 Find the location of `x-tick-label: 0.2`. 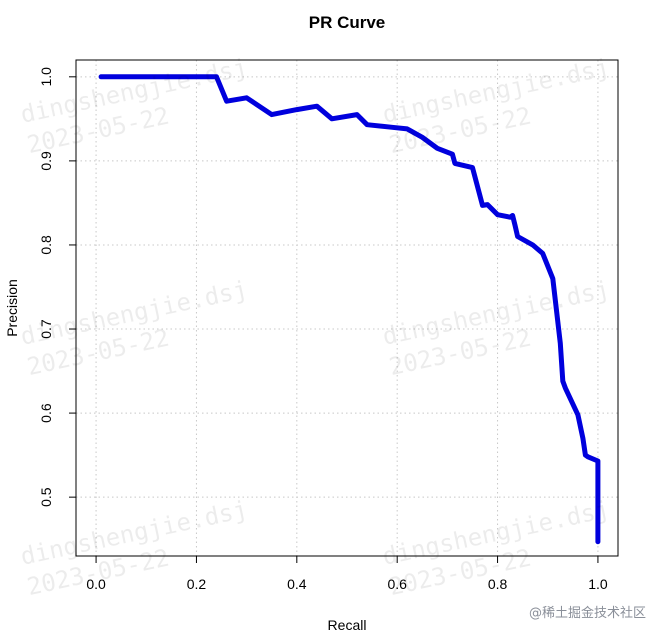

x-tick-label: 0.2 is located at coordinates (197, 584).